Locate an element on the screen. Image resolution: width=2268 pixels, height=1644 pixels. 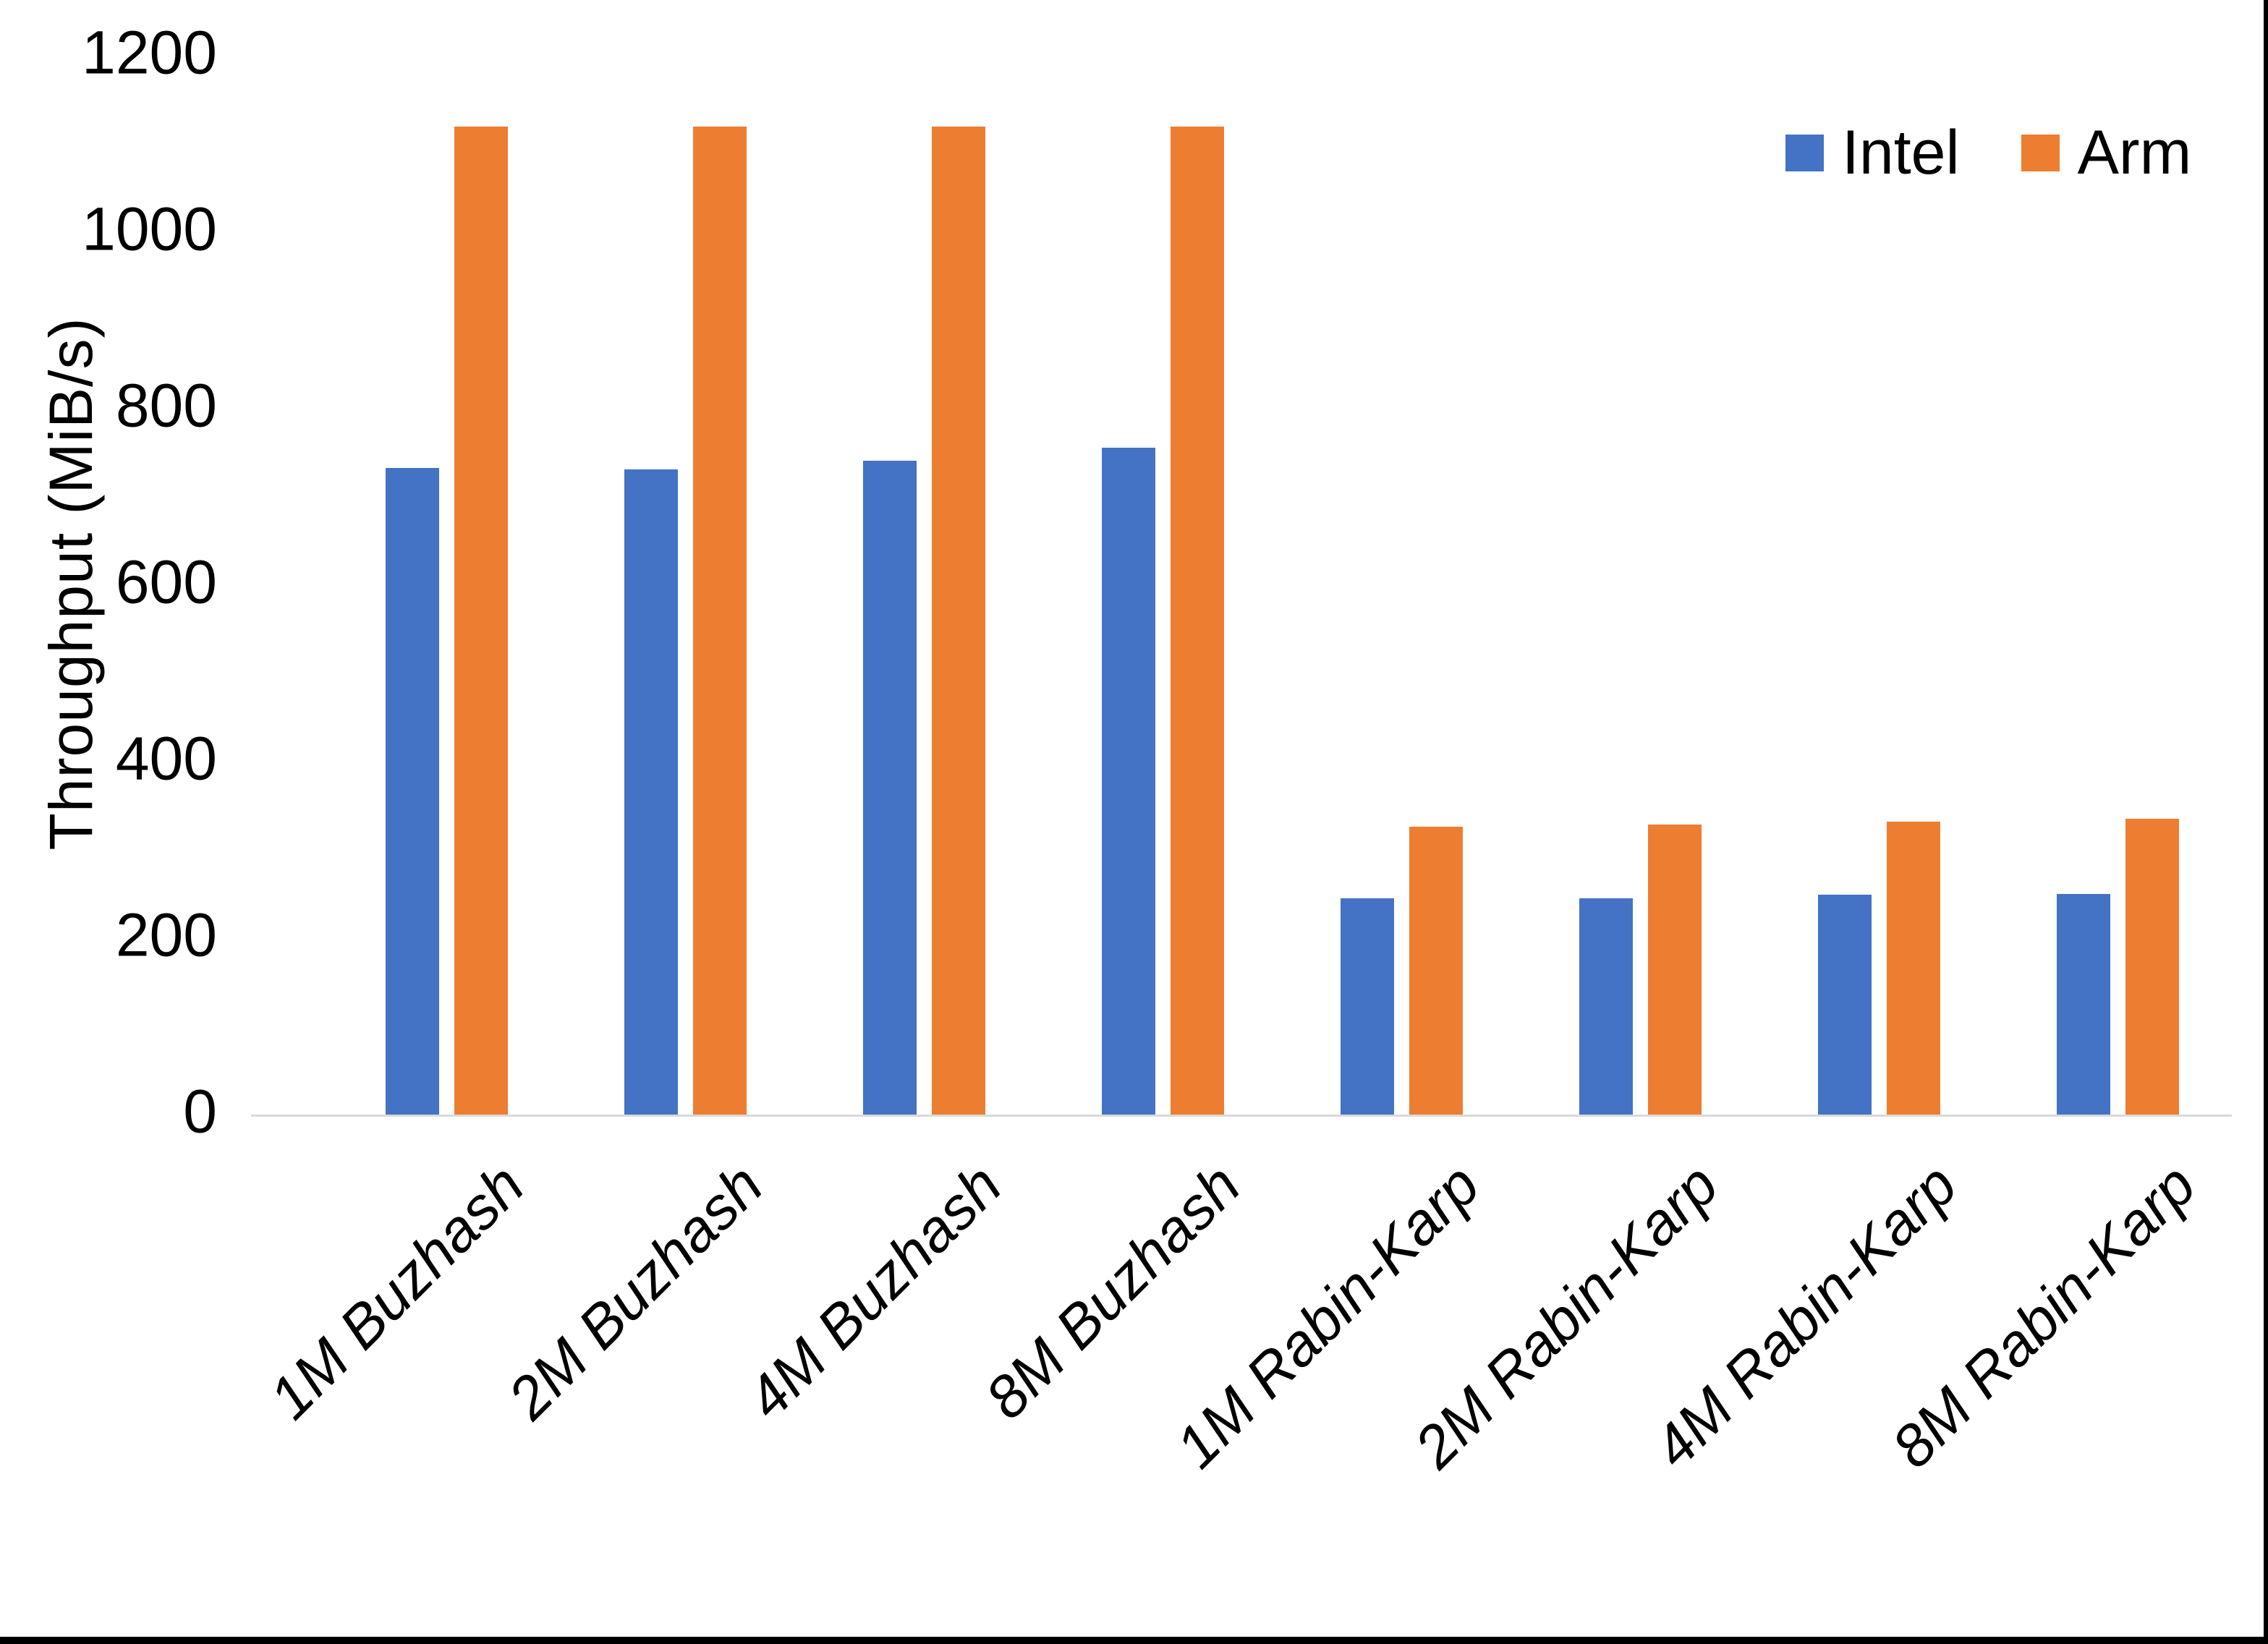
x-axis-label-1m-buzhash: 1M Buzhash is located at coordinates (397, 1291).